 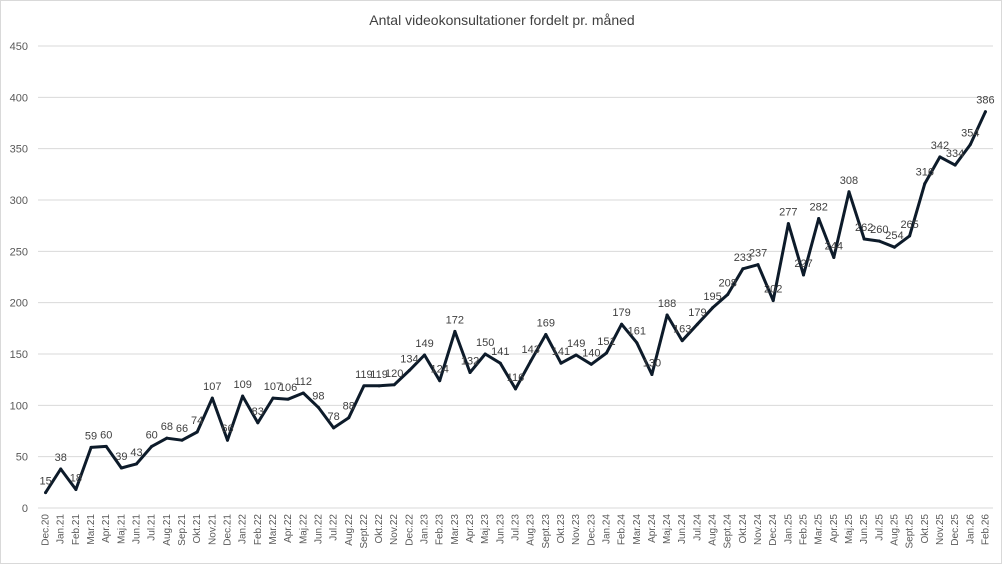 What do you see at coordinates (455, 529) in the screenshot?
I see `x-tick-label: Mar.23` at bounding box center [455, 529].